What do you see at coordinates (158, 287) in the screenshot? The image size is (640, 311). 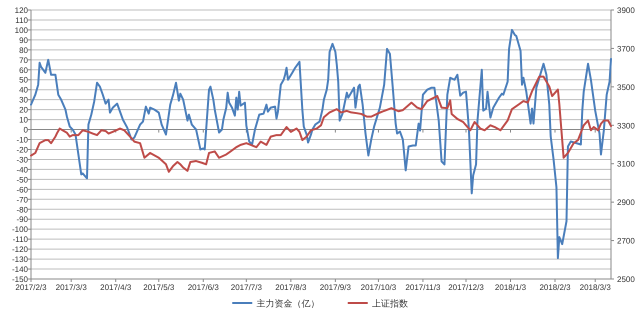 I see `xtick: 2017/5/3` at bounding box center [158, 287].